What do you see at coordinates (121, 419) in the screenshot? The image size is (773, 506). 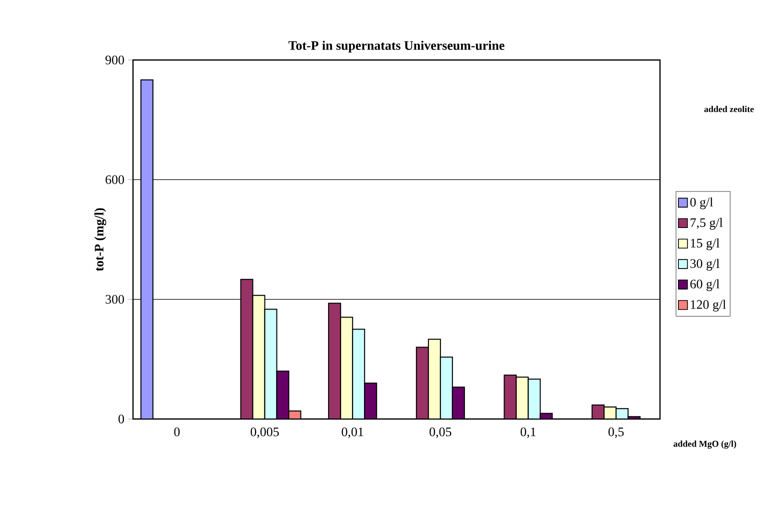 I see `y-tick-label: 0` at bounding box center [121, 419].